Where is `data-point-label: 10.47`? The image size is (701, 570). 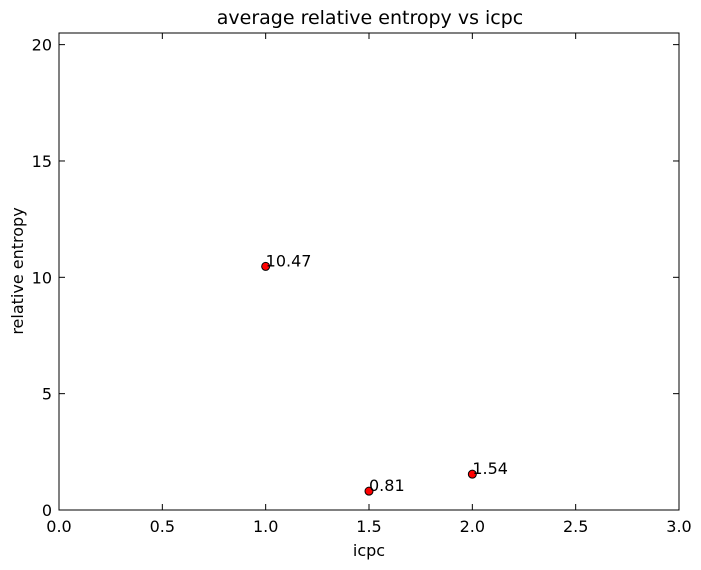 data-point-label: 10.47 is located at coordinates (289, 260).